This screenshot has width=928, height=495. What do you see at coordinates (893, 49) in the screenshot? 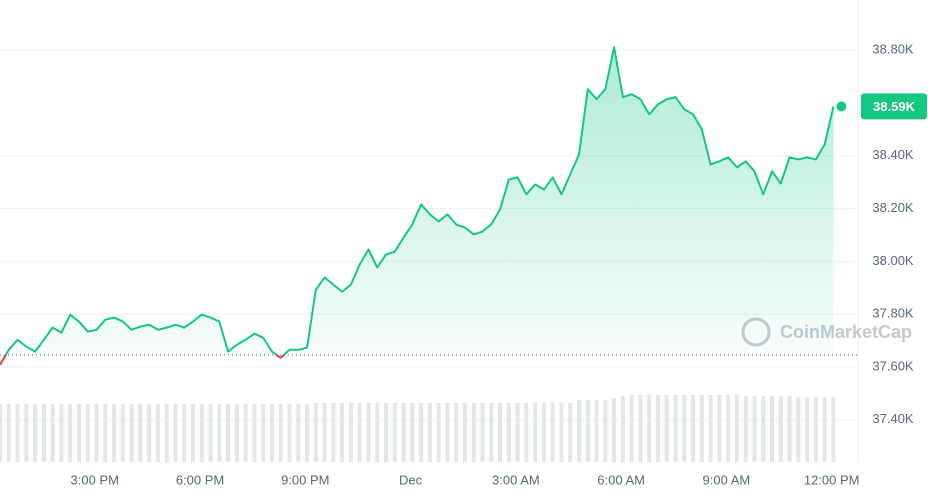
I see `y-tick-label: 38.80K` at bounding box center [893, 49].